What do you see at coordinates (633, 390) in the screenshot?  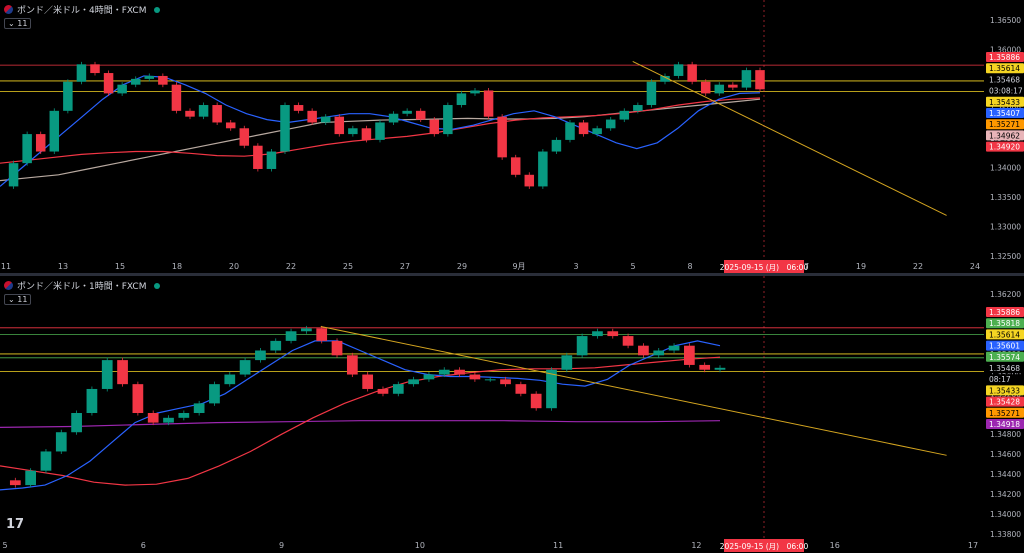 I see `trendline` at bounding box center [633, 390].